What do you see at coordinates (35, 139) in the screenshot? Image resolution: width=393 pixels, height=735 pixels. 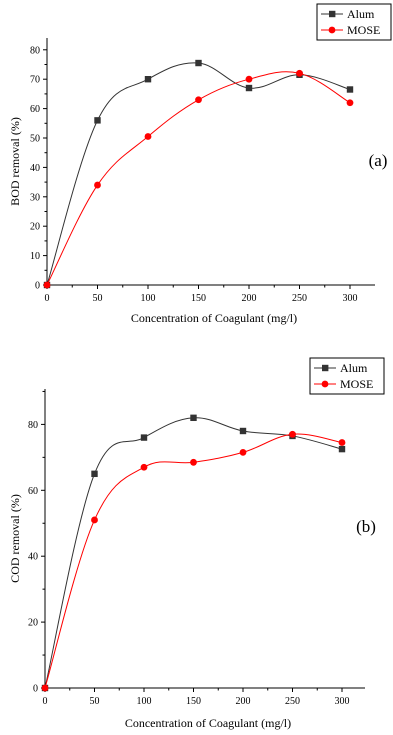 I see `y-tick-label: 50` at bounding box center [35, 139].